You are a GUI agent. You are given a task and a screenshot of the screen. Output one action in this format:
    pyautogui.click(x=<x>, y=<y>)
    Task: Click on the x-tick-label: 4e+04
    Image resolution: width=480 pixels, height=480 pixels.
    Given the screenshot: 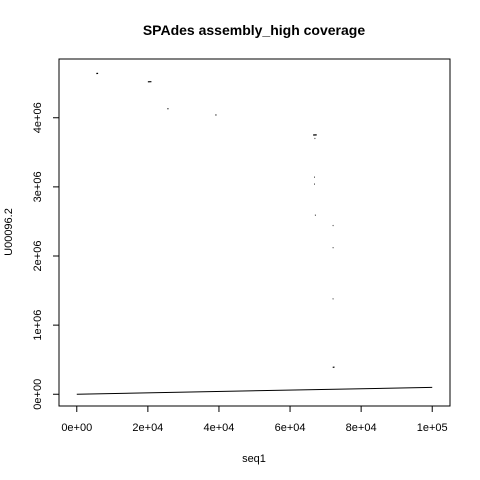 What is the action you would take?
    pyautogui.click(x=219, y=428)
    